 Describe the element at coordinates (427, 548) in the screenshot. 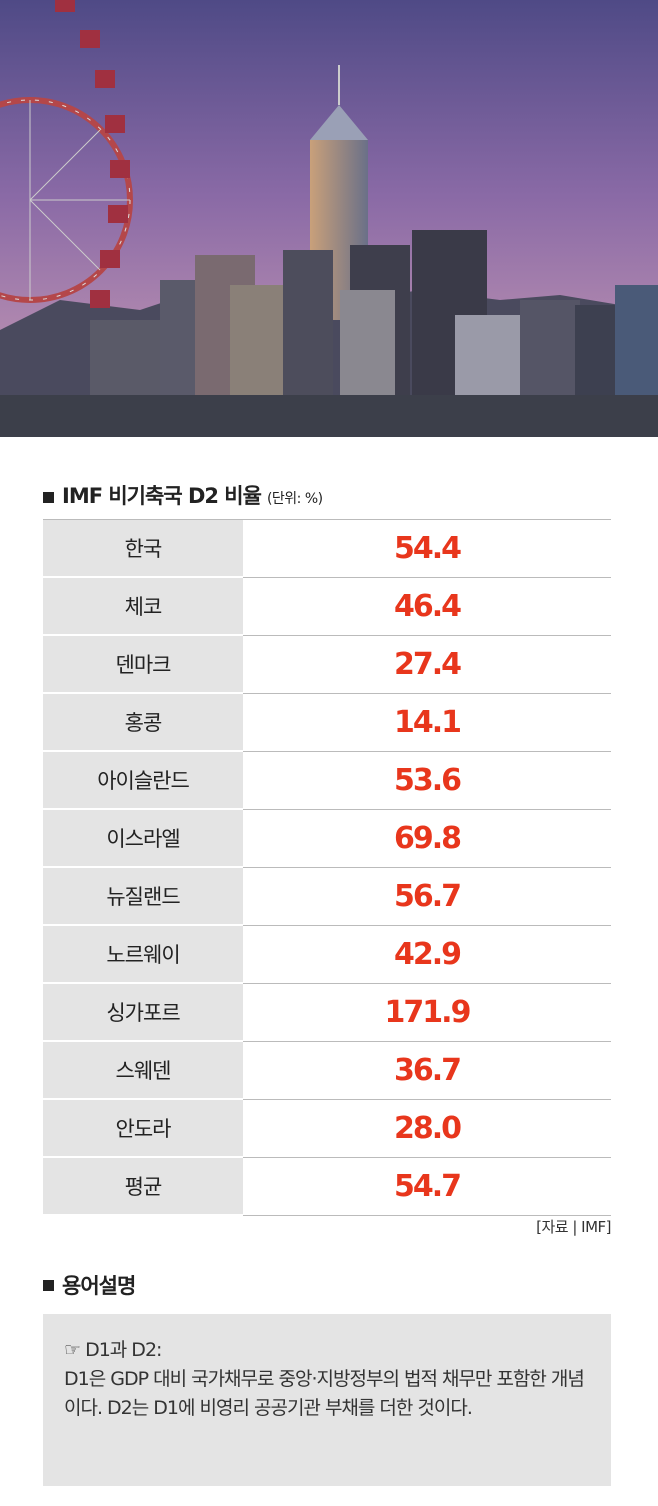

I see `value-cell: 54.4` at that location.